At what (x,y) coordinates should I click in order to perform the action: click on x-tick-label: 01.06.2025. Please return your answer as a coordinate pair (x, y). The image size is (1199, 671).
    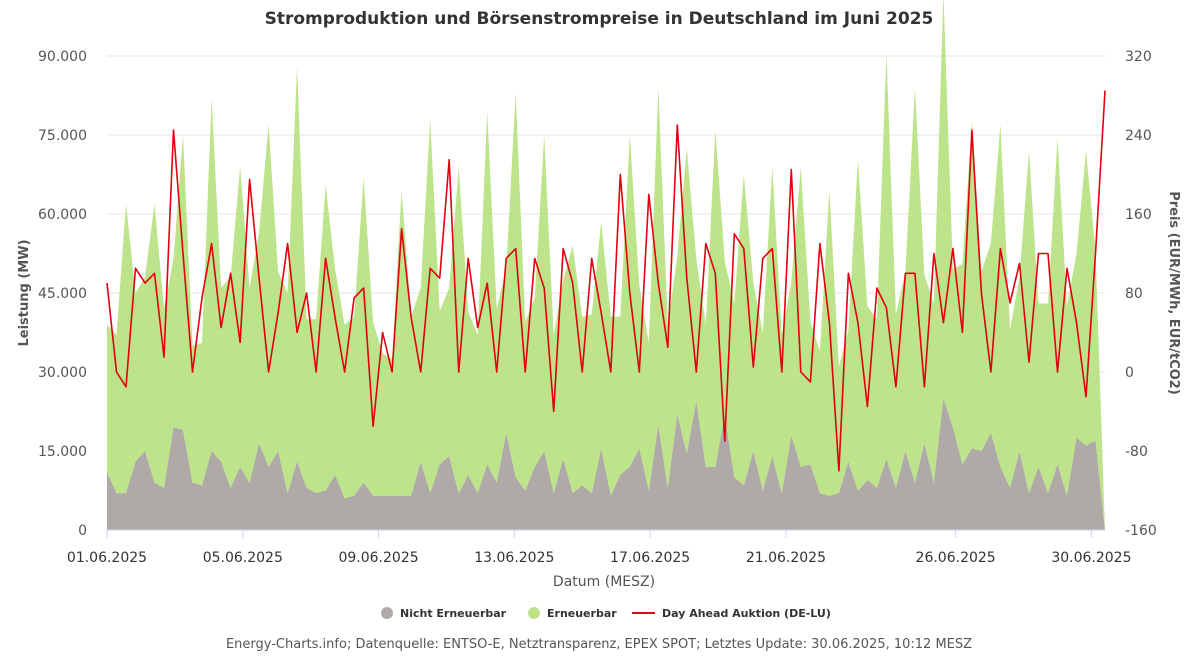
    Looking at the image, I should click on (107, 558).